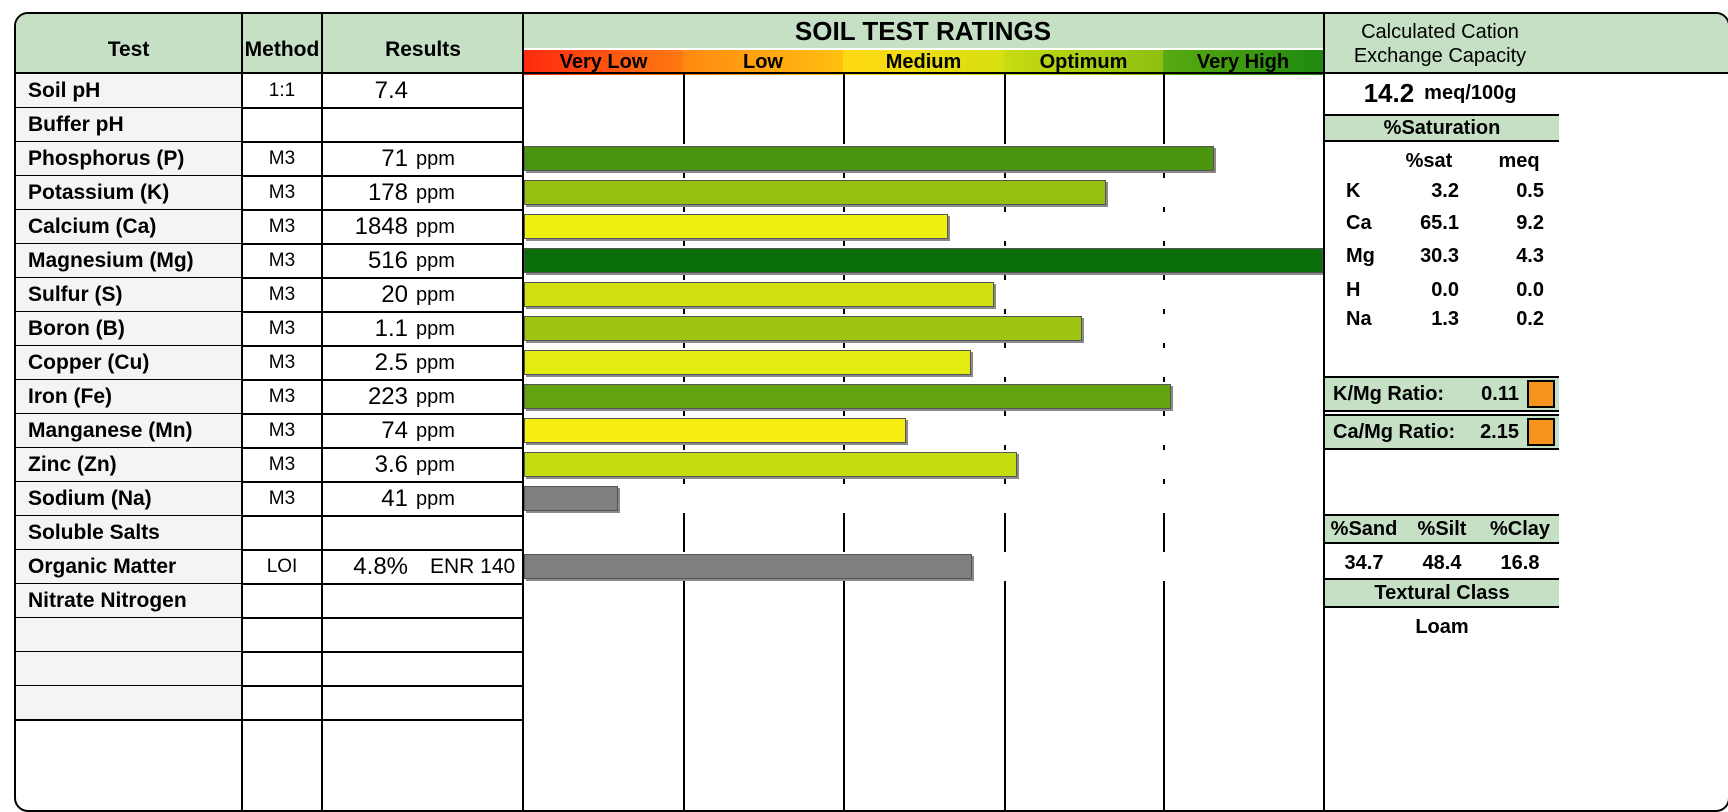 The width and height of the screenshot is (1728, 812). I want to click on ratio-value: 2.15, so click(1499, 431).